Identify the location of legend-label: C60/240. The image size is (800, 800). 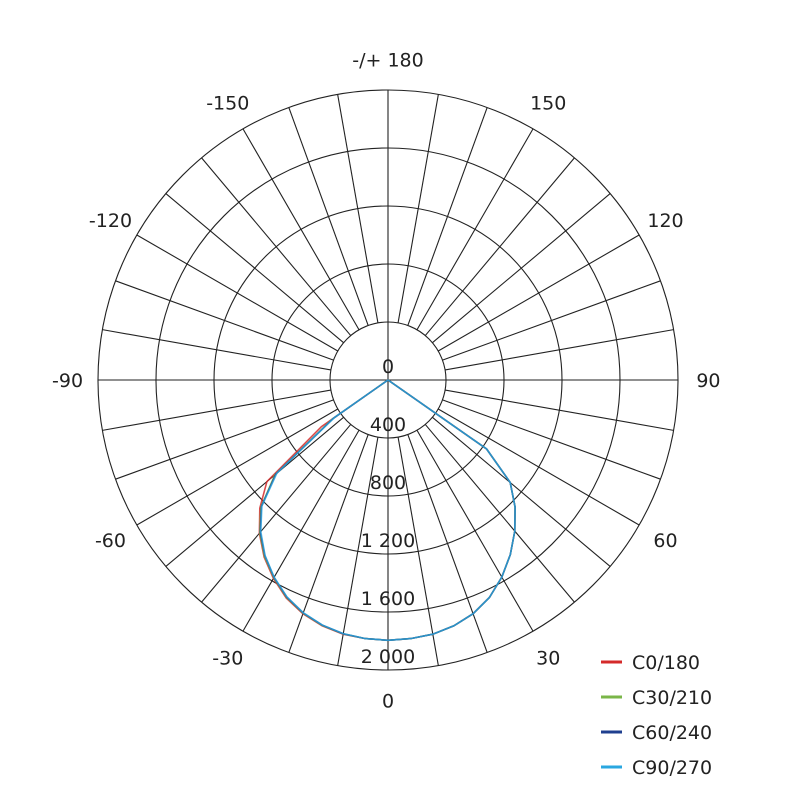
(672, 733).